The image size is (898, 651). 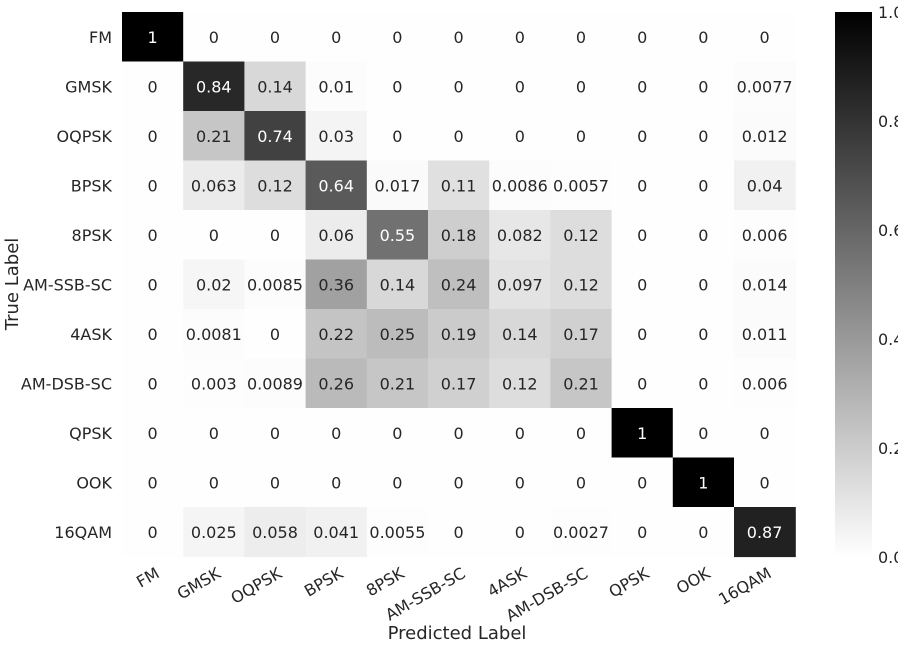 I want to click on cell-value-label: 0.21, so click(x=581, y=383).